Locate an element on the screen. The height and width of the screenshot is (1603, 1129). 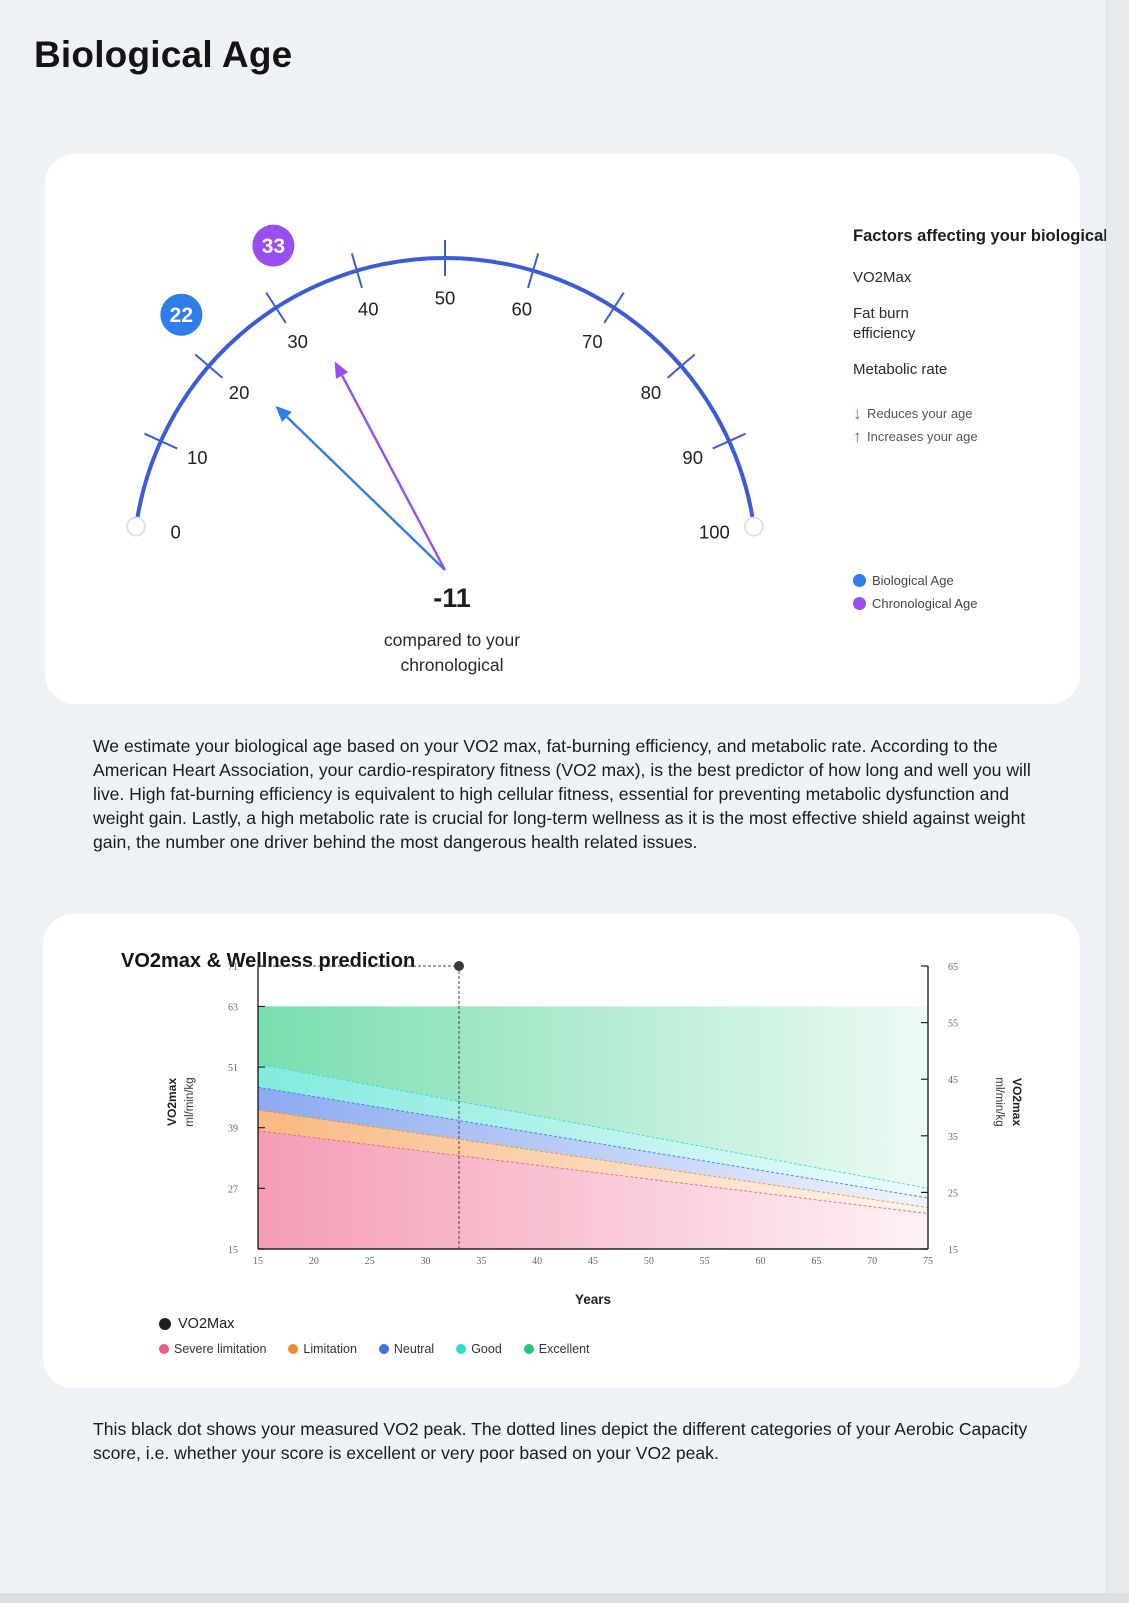
page-edge-right is located at coordinates (1117, 801).